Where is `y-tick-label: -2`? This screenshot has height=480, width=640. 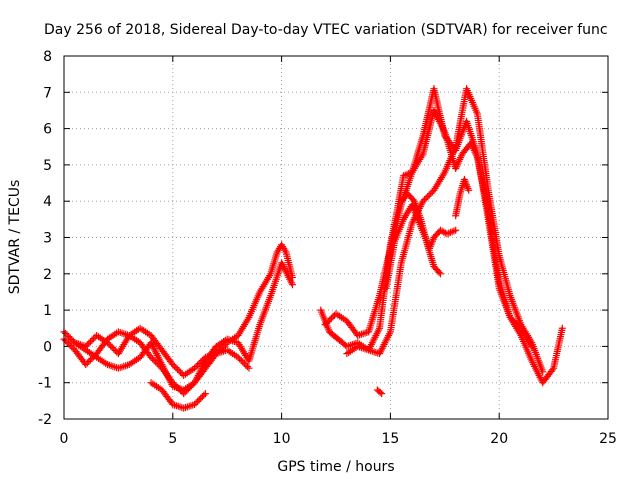
y-tick-label: -2 is located at coordinates (45, 420).